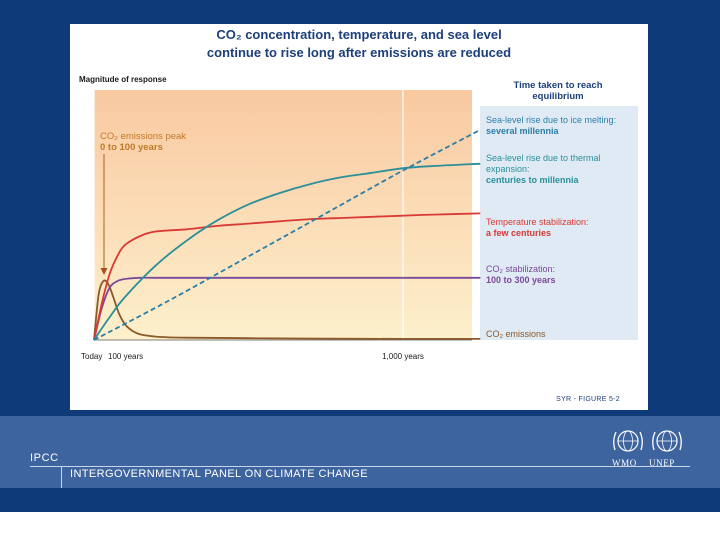 The width and height of the screenshot is (720, 540). I want to click on legend-label-thermal-line2: expansion:, so click(508, 169).